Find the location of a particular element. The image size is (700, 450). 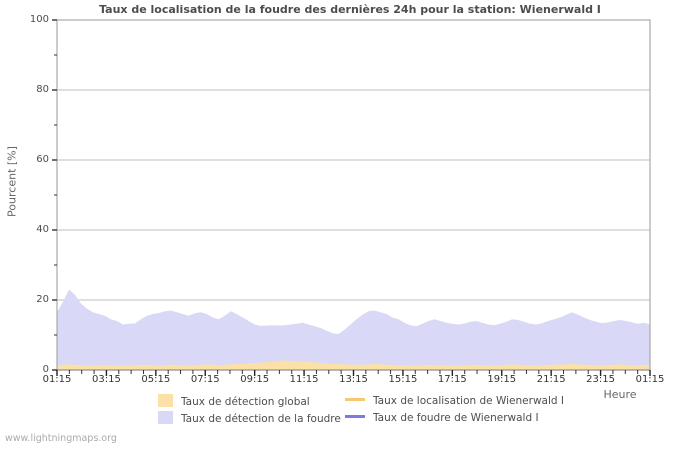

y-tick-label: 60 is located at coordinates (42, 159).